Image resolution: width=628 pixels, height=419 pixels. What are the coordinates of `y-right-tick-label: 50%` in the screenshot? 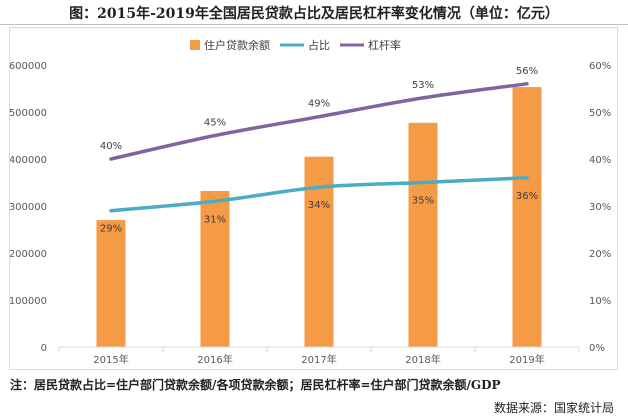 It's located at (600, 113).